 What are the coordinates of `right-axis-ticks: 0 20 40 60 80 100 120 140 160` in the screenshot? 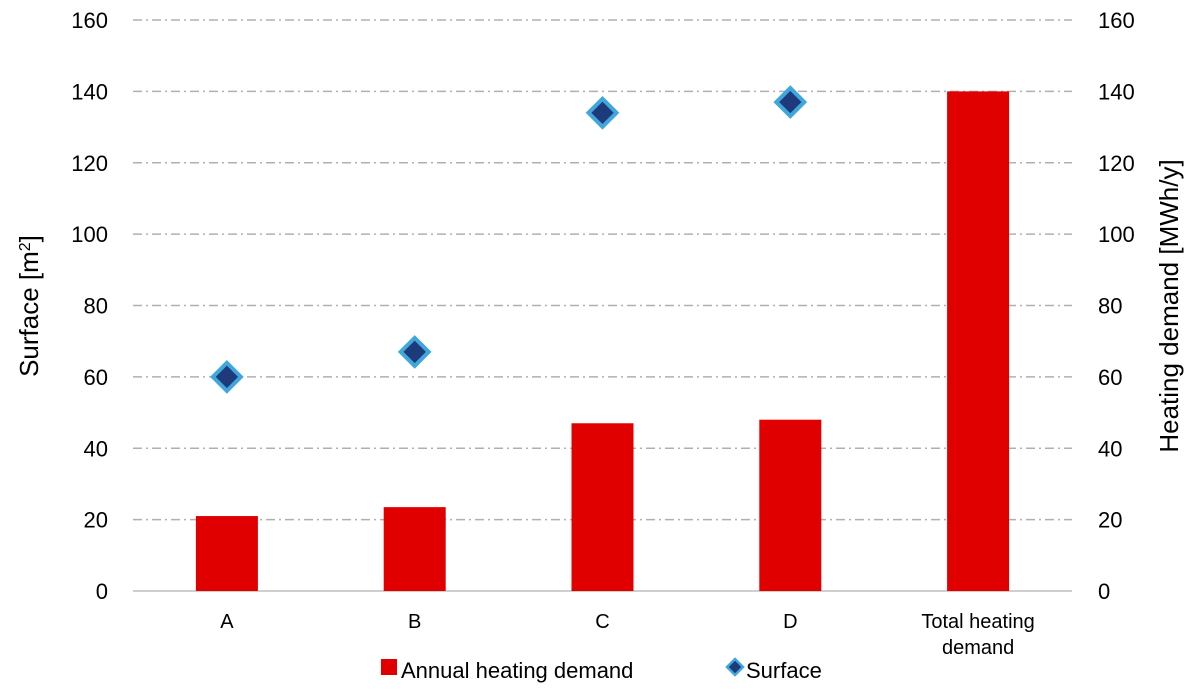 It's located at (1116, 306).